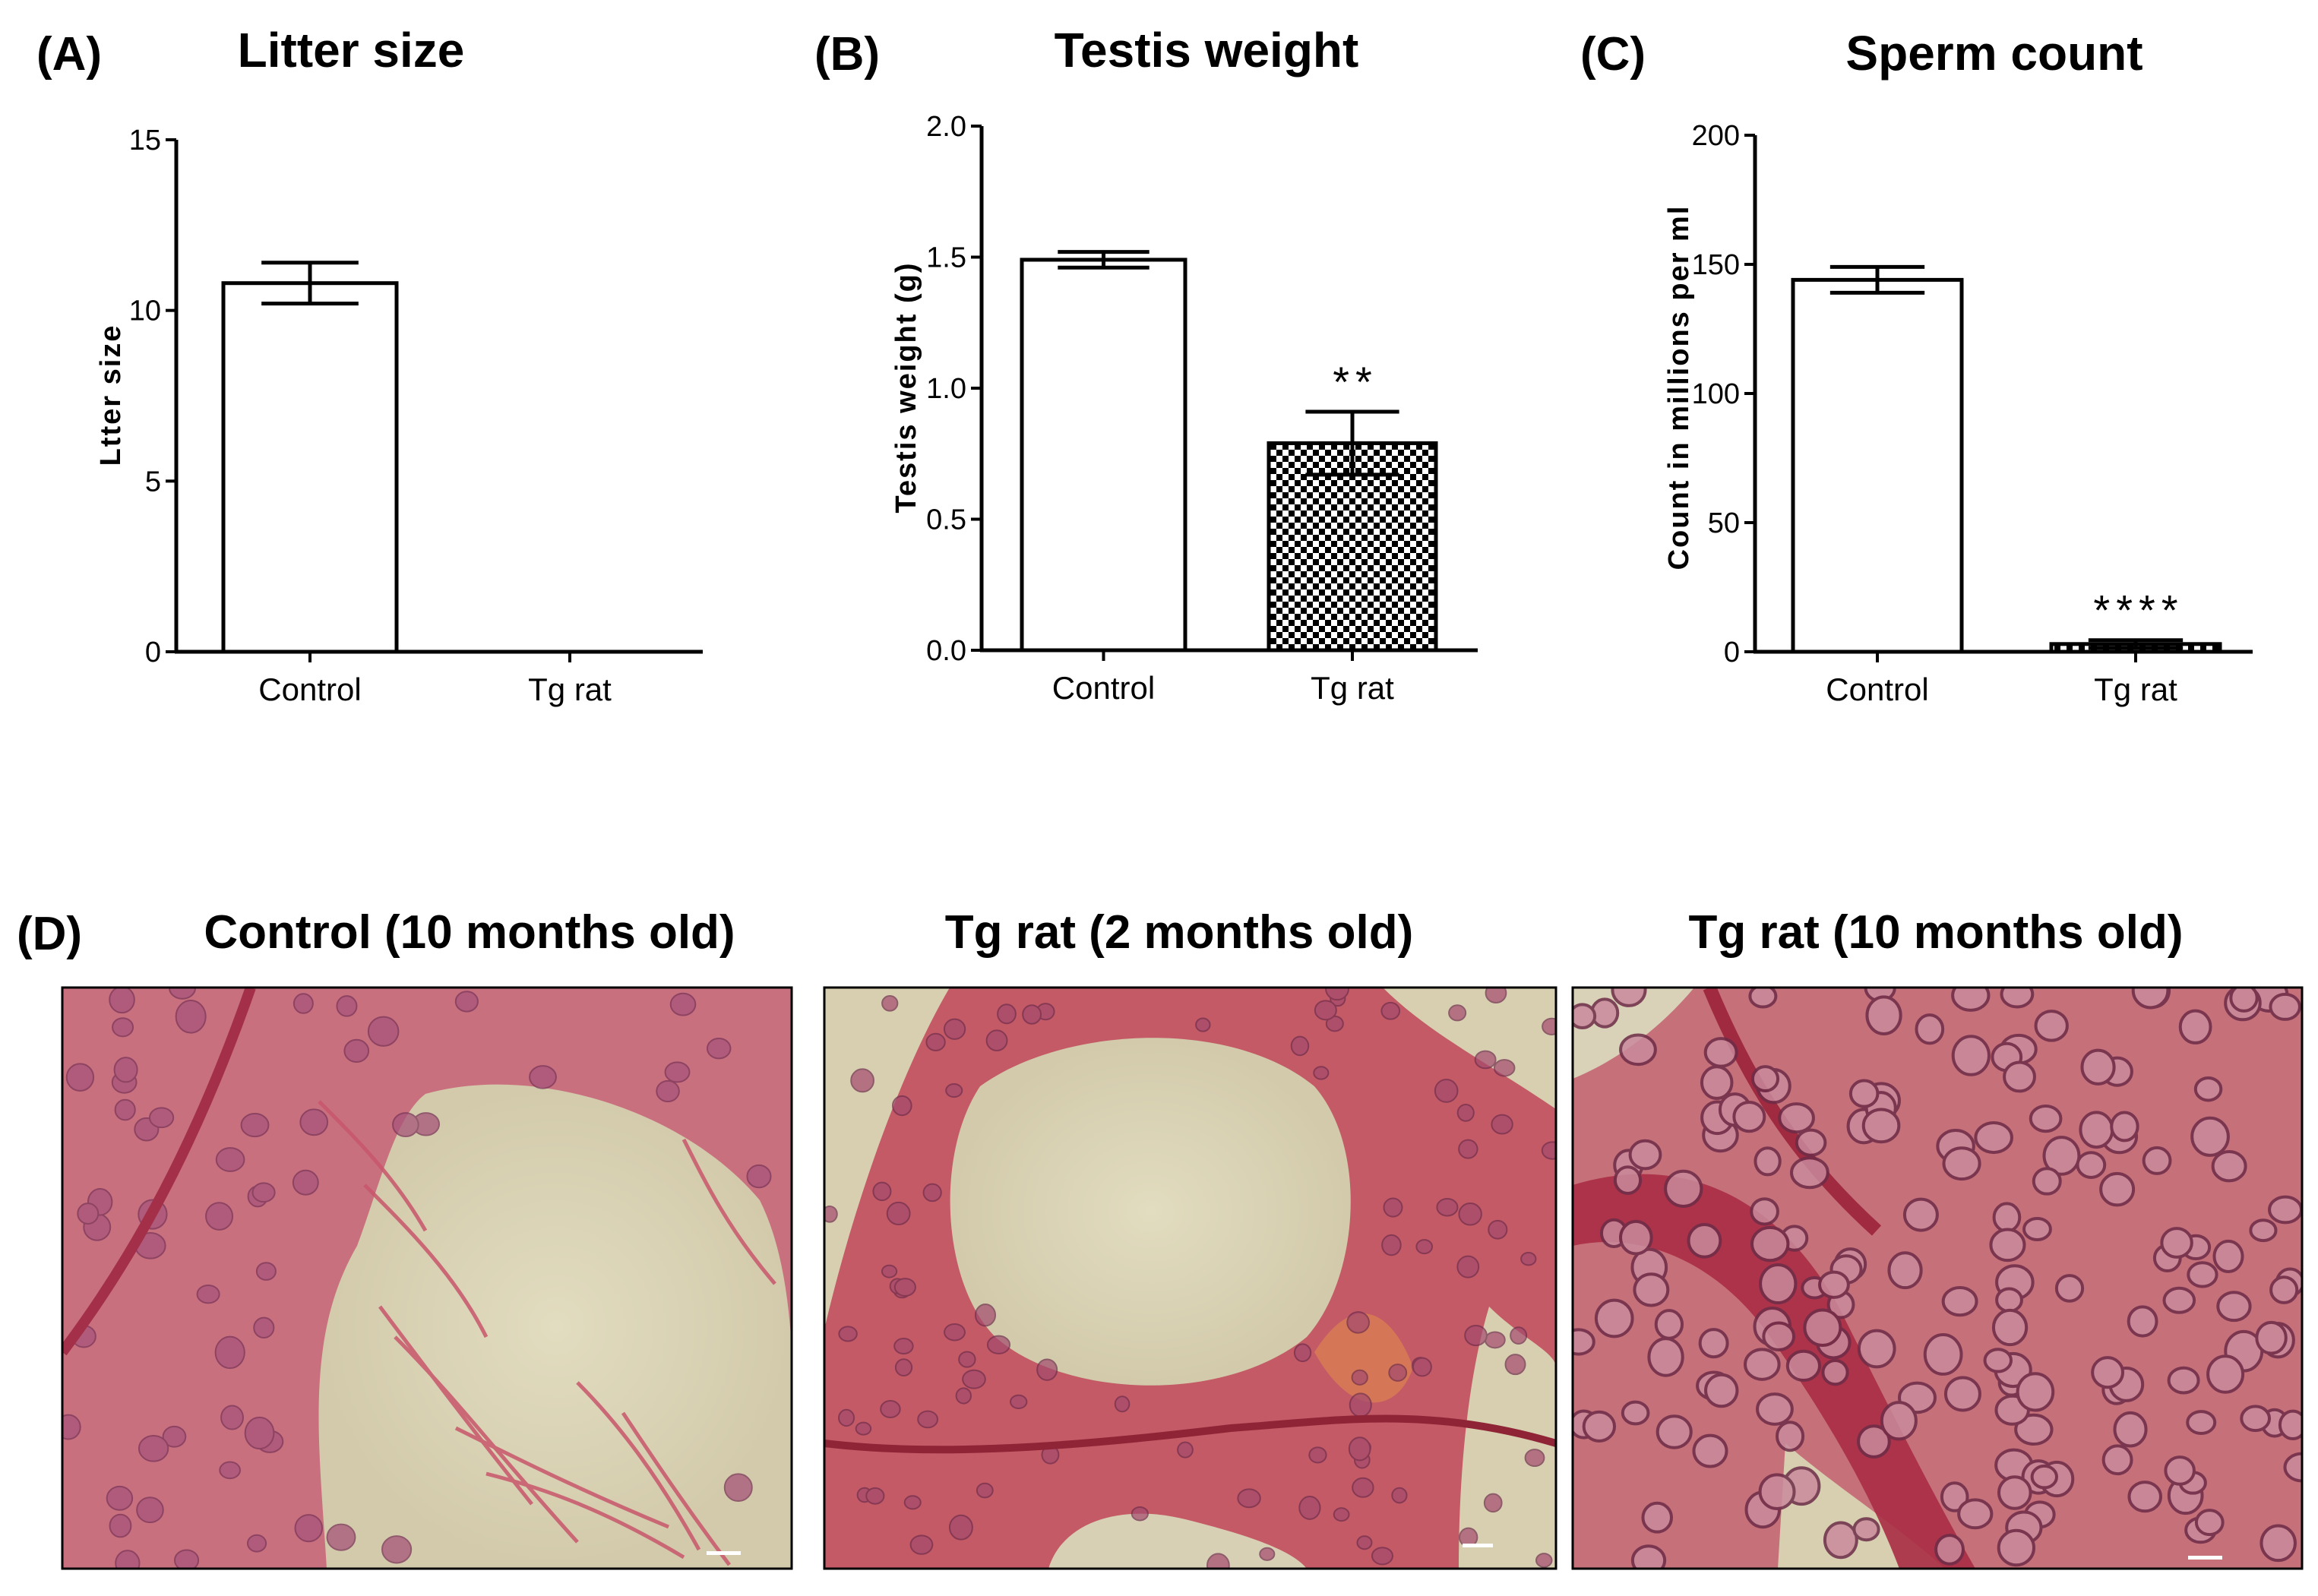 The height and width of the screenshot is (1596, 2318). What do you see at coordinates (153, 482) in the screenshot?
I see `y-tick-label: 5` at bounding box center [153, 482].